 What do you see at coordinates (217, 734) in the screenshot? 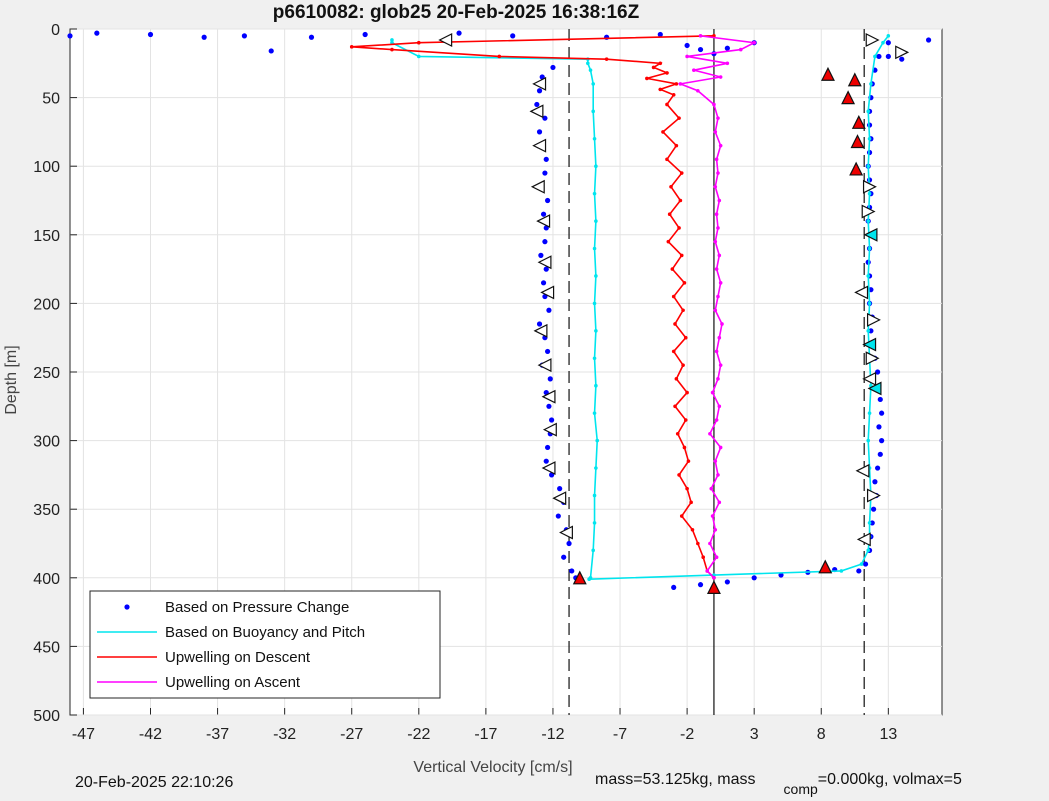
I see `x-tick-label: -37` at bounding box center [217, 734].